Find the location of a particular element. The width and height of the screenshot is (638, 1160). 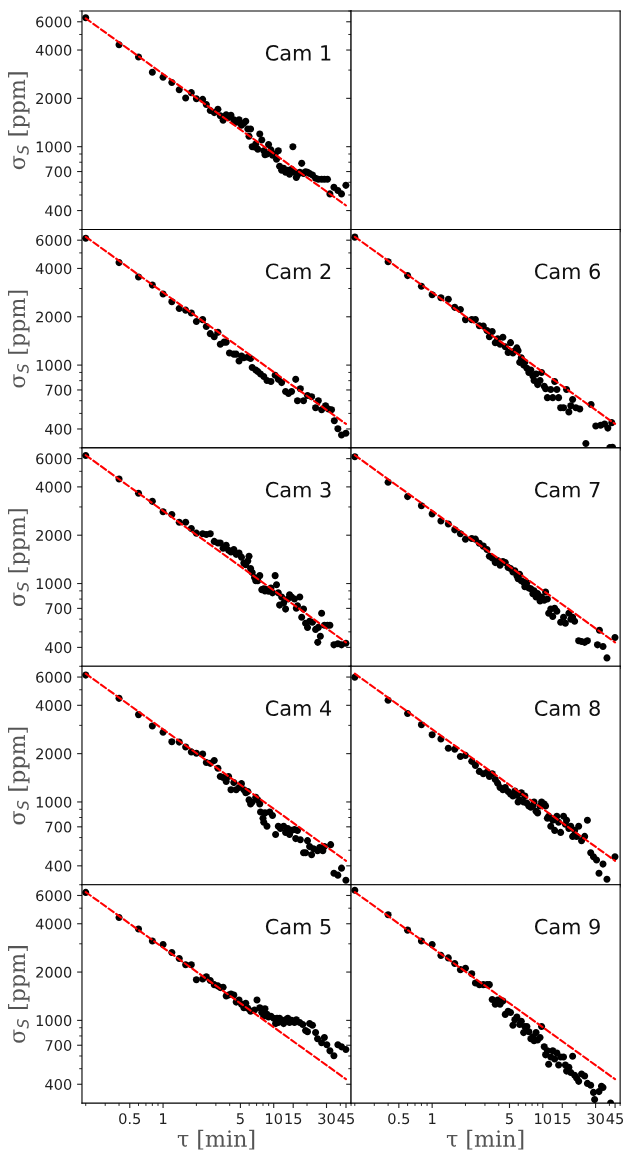

annotation: Cam 4 is located at coordinates (298, 708).